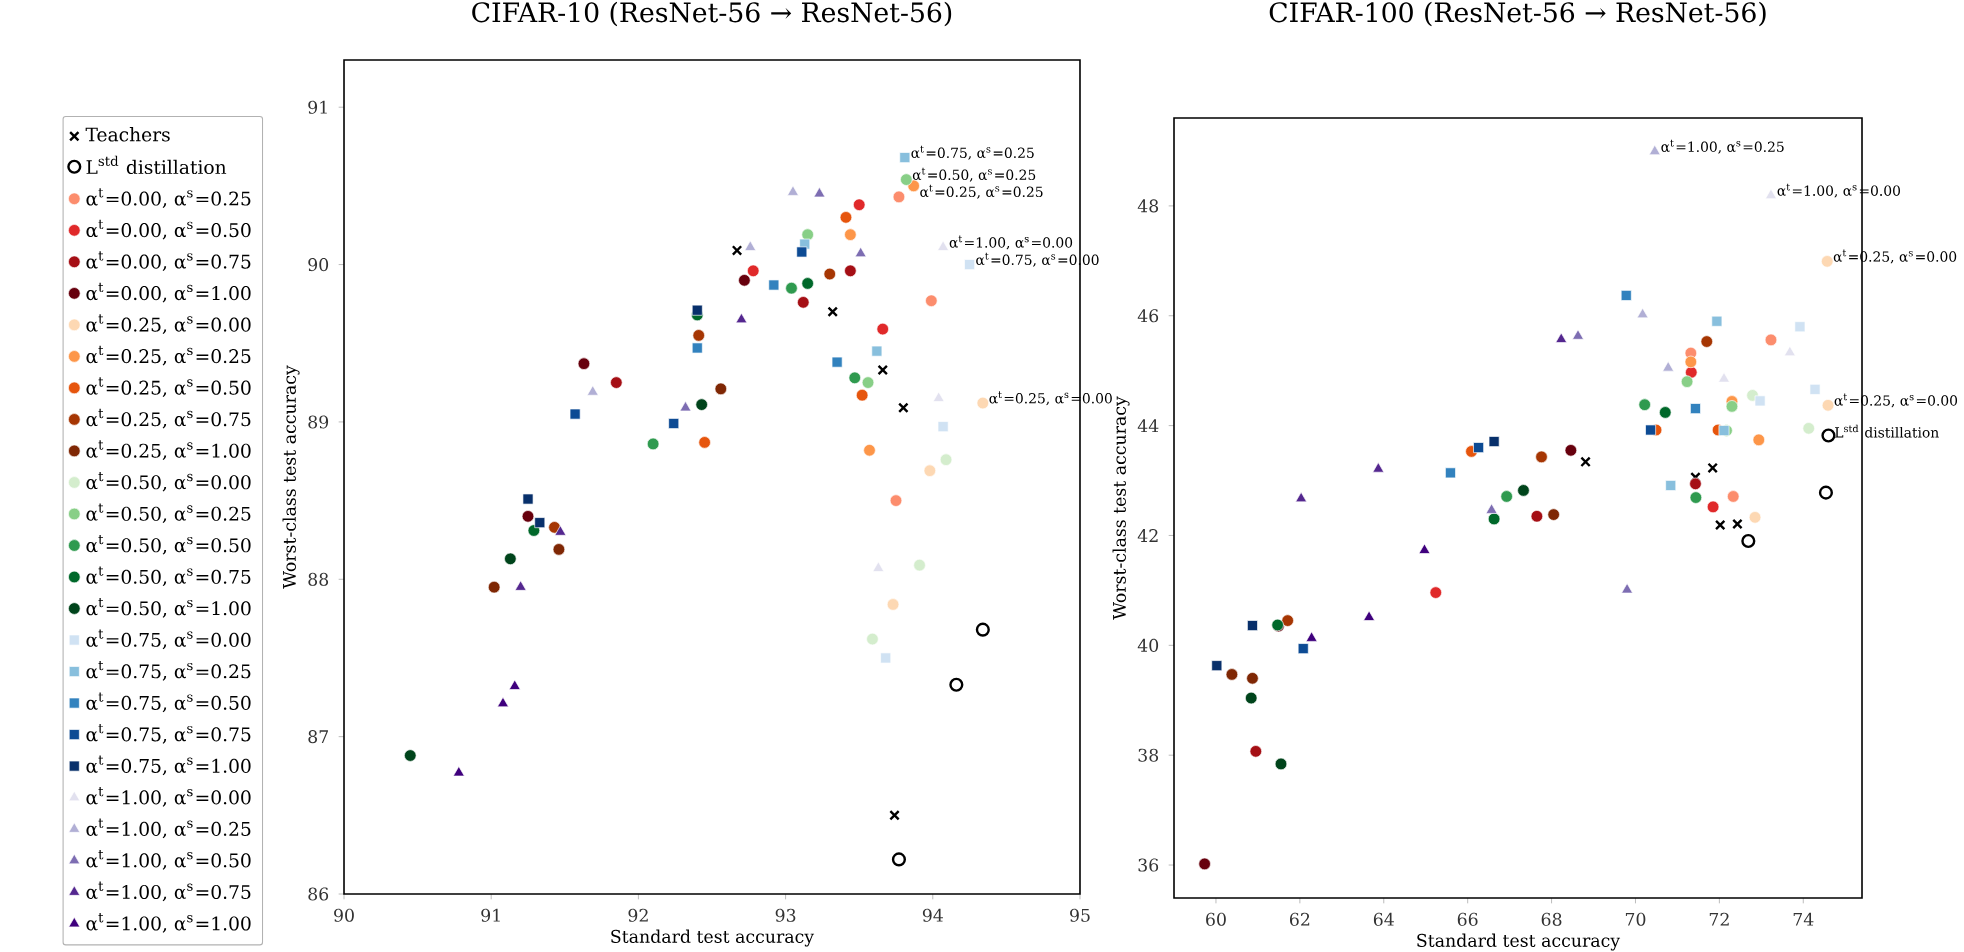 This screenshot has width=1964, height=952. Describe the element at coordinates (168, 324) in the screenshot. I see `legend-label: α$^{t}$=0.25, α$^{s}$=0.00` at that location.